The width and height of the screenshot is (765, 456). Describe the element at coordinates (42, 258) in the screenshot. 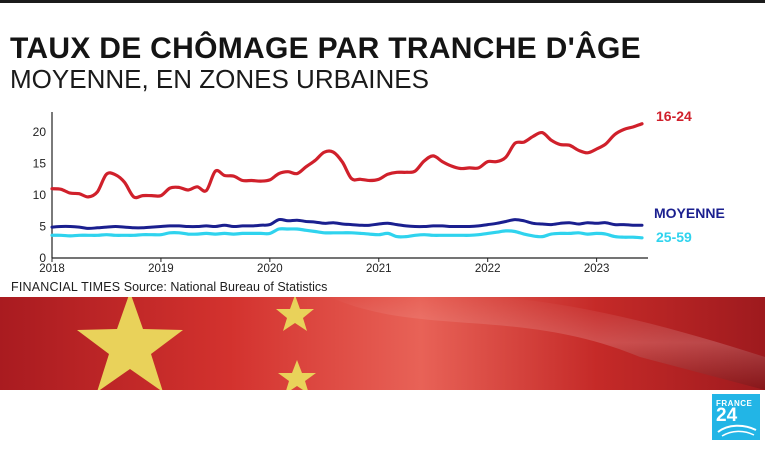

I see `y-tick-label: 0` at that location.